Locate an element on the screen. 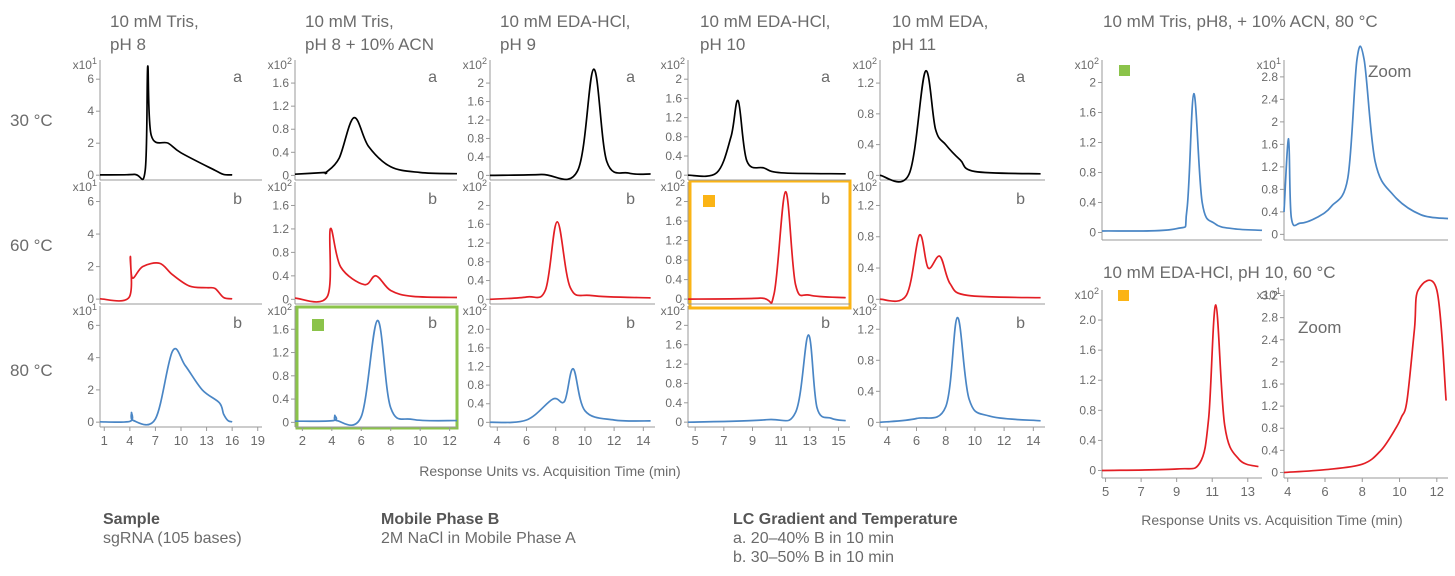  column-title-4-line1: 10 mM EDA-HCl, is located at coordinates (765, 21).